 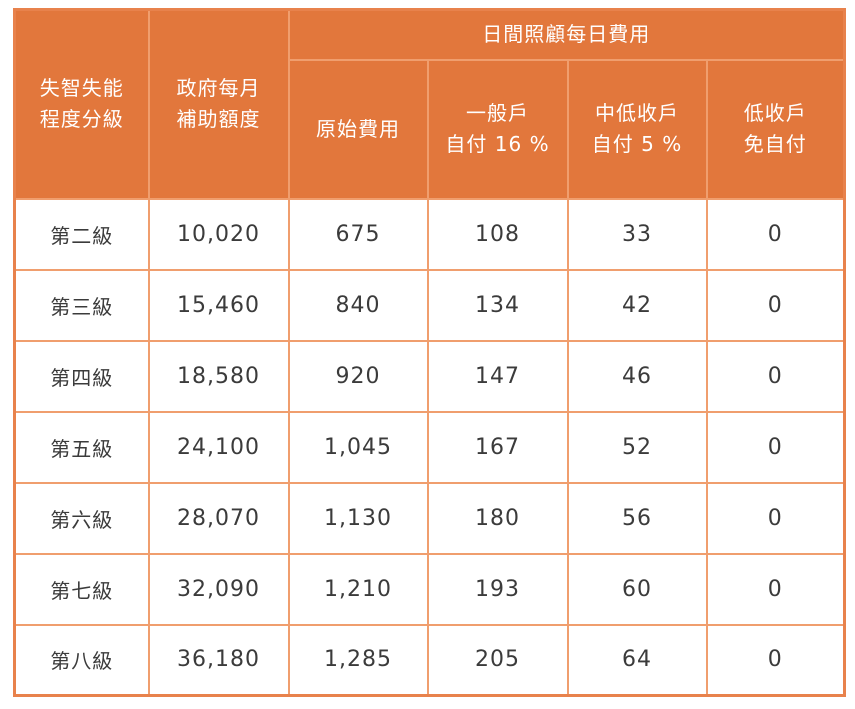 I want to click on cell-level: 第四級, so click(x=81, y=376).